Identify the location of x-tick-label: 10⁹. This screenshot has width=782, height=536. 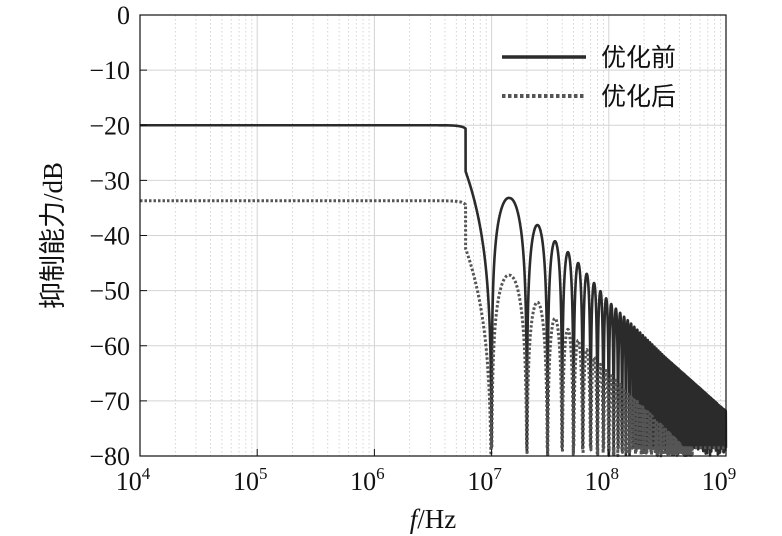
(719, 480).